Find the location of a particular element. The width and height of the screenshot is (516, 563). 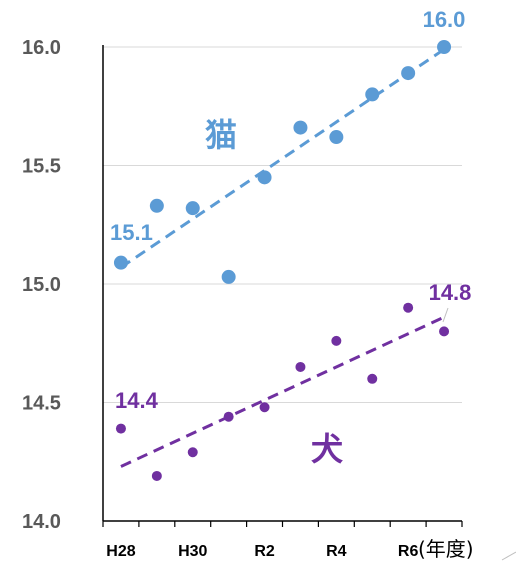

x-tick-label: R2 is located at coordinates (264, 551).